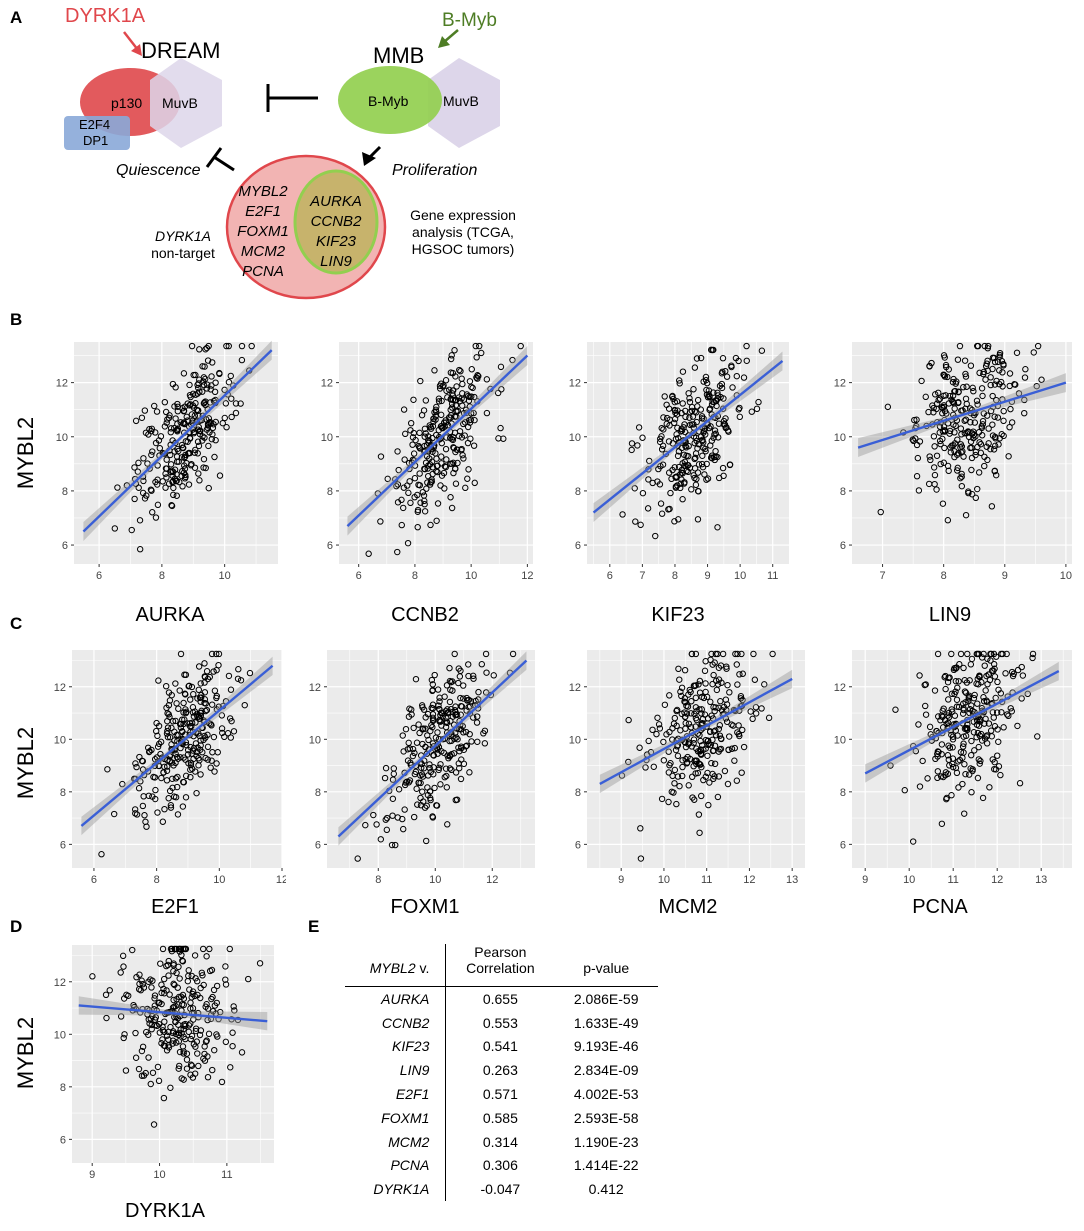 This screenshot has width=1084, height=1231. What do you see at coordinates (263, 191) in the screenshot?
I see `gene-mybl2: MYBL2` at bounding box center [263, 191].